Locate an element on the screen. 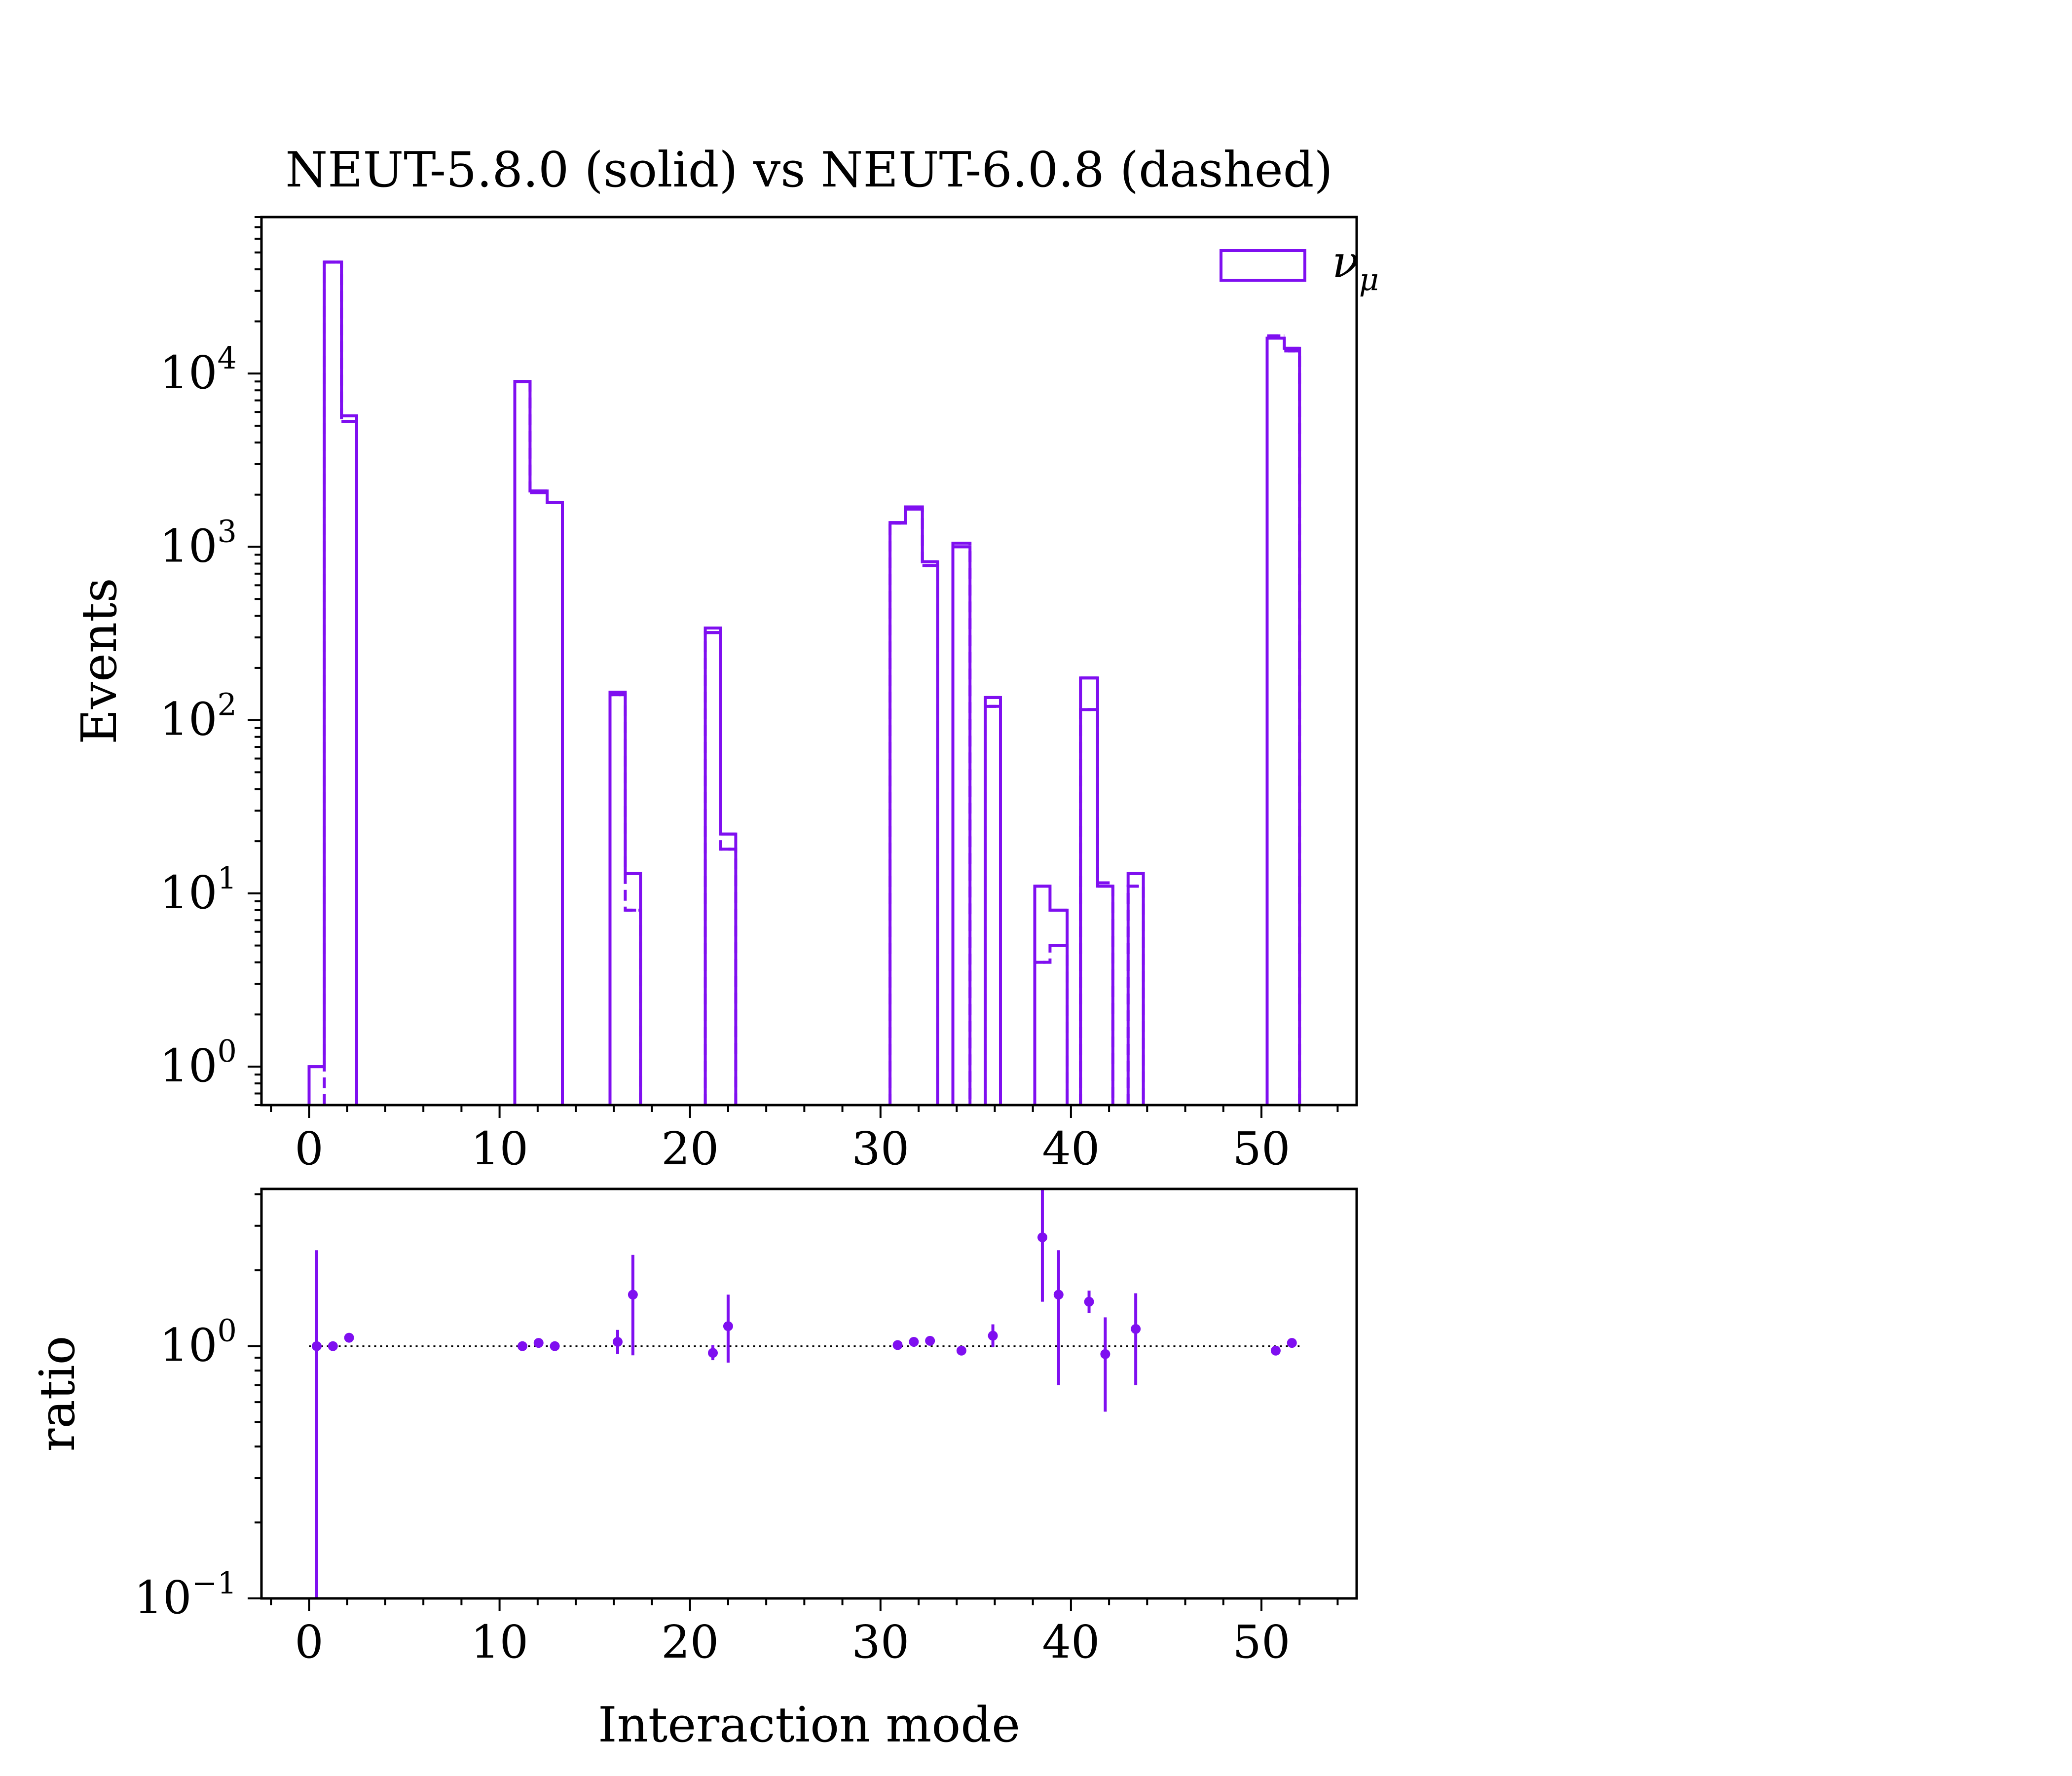 This screenshot has height=1776, width=2072. ratio-x-ticks: 0 10 20 30 40 50 is located at coordinates (805, 1633).